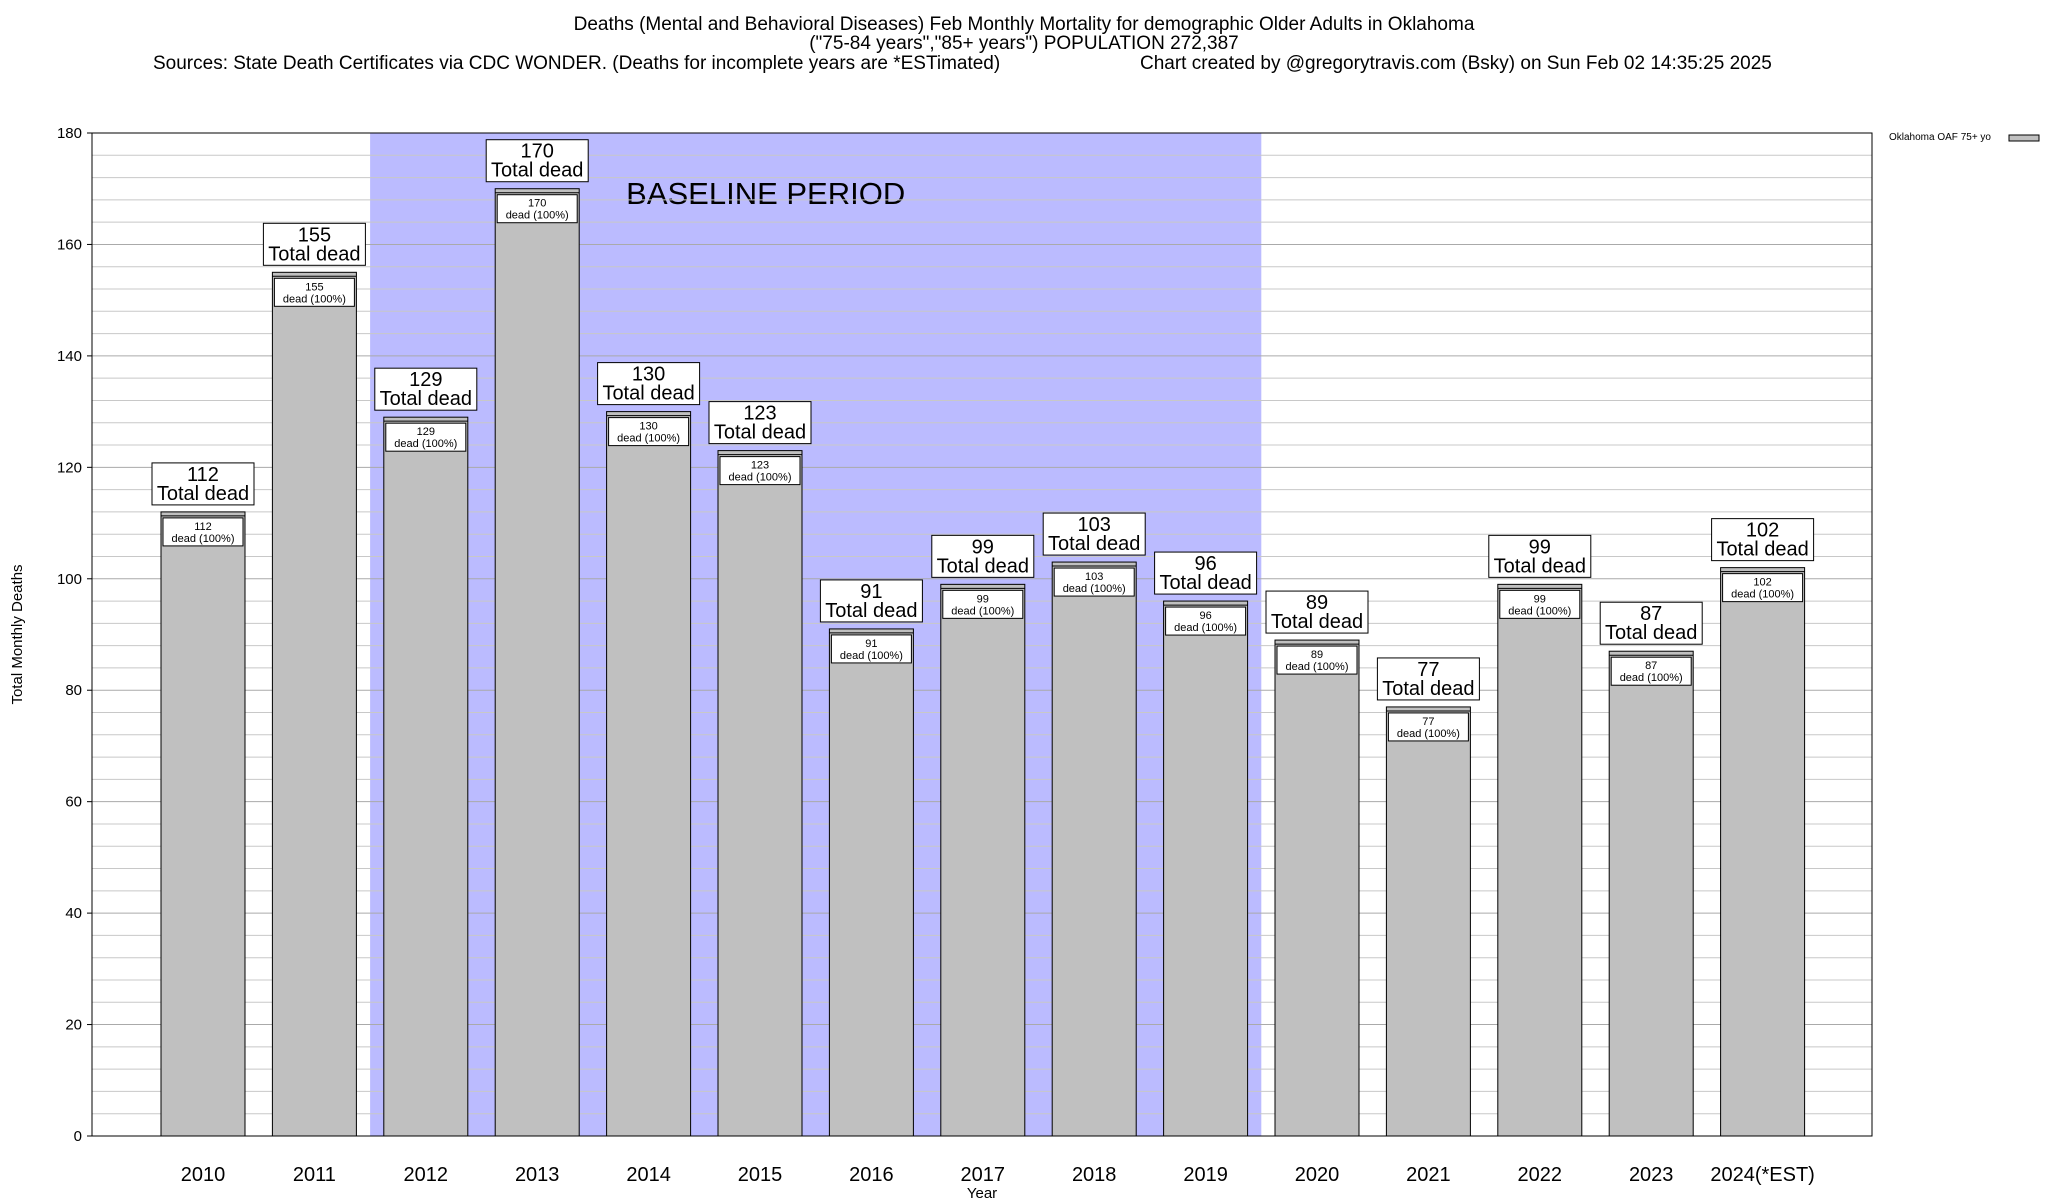 This screenshot has height=1200, width=2048. Describe the element at coordinates (1317, 655) in the screenshot. I see `inner-value-label: 89` at that location.